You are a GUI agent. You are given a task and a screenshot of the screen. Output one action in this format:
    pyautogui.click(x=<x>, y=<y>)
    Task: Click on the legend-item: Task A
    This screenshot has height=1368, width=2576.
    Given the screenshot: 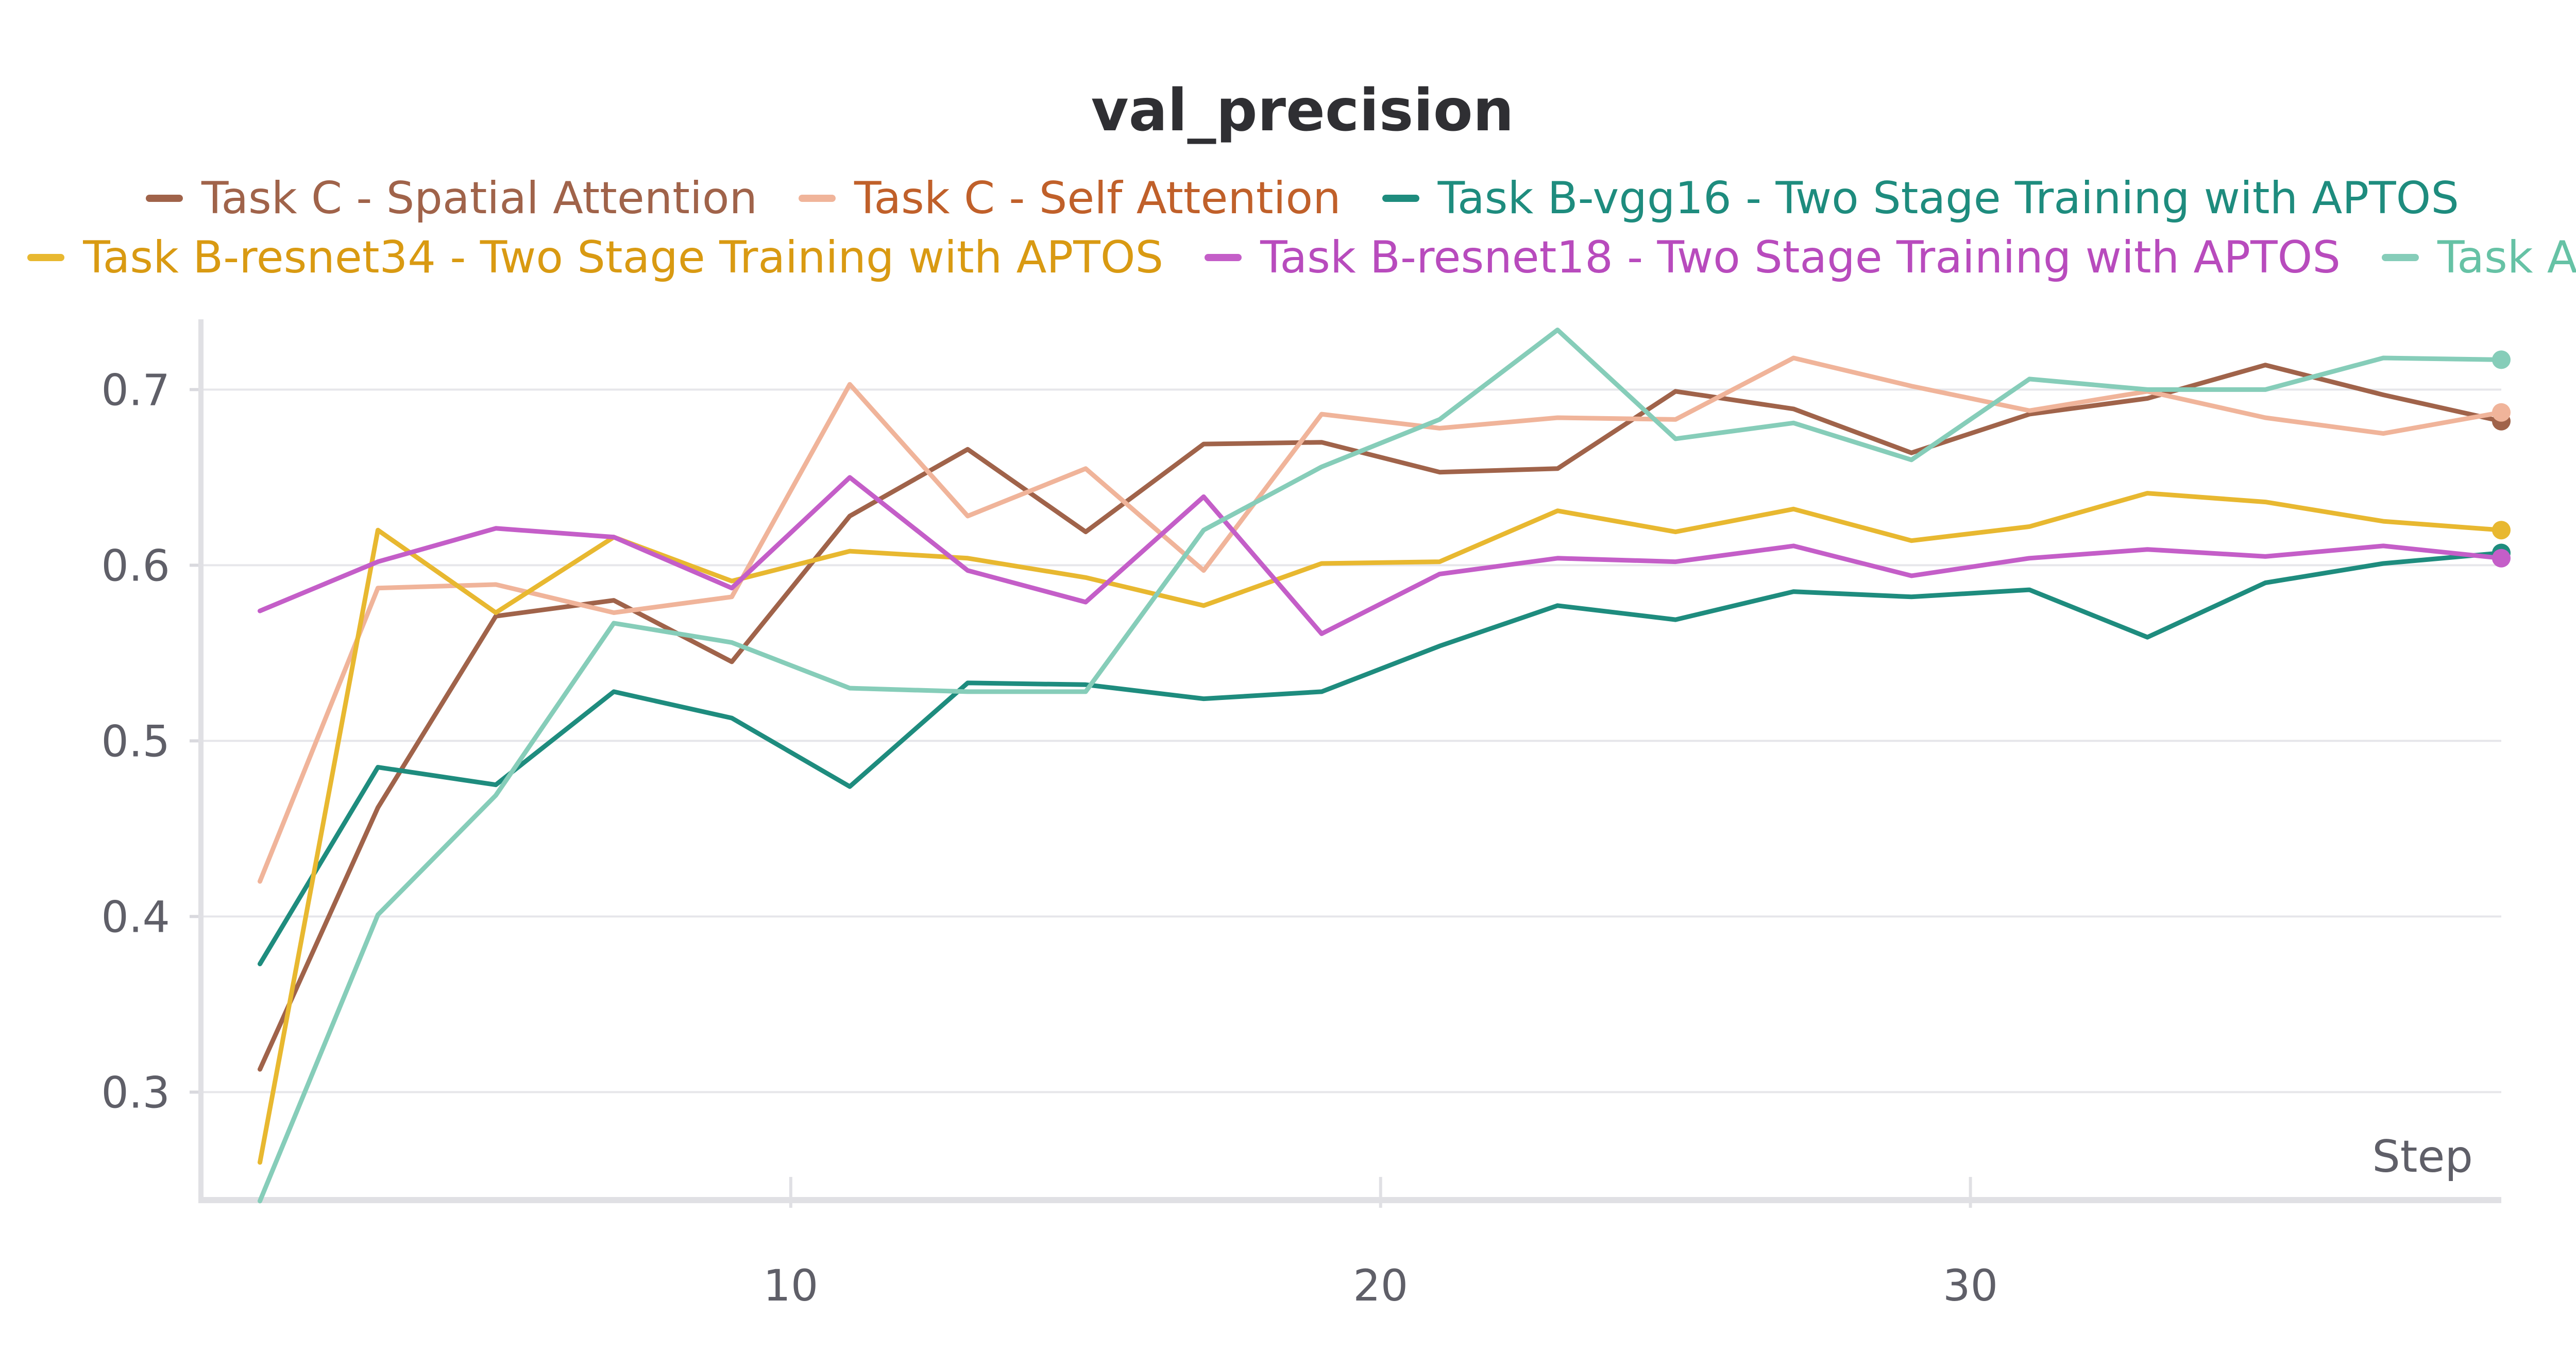 What is the action you would take?
    pyautogui.click(x=2479, y=257)
    